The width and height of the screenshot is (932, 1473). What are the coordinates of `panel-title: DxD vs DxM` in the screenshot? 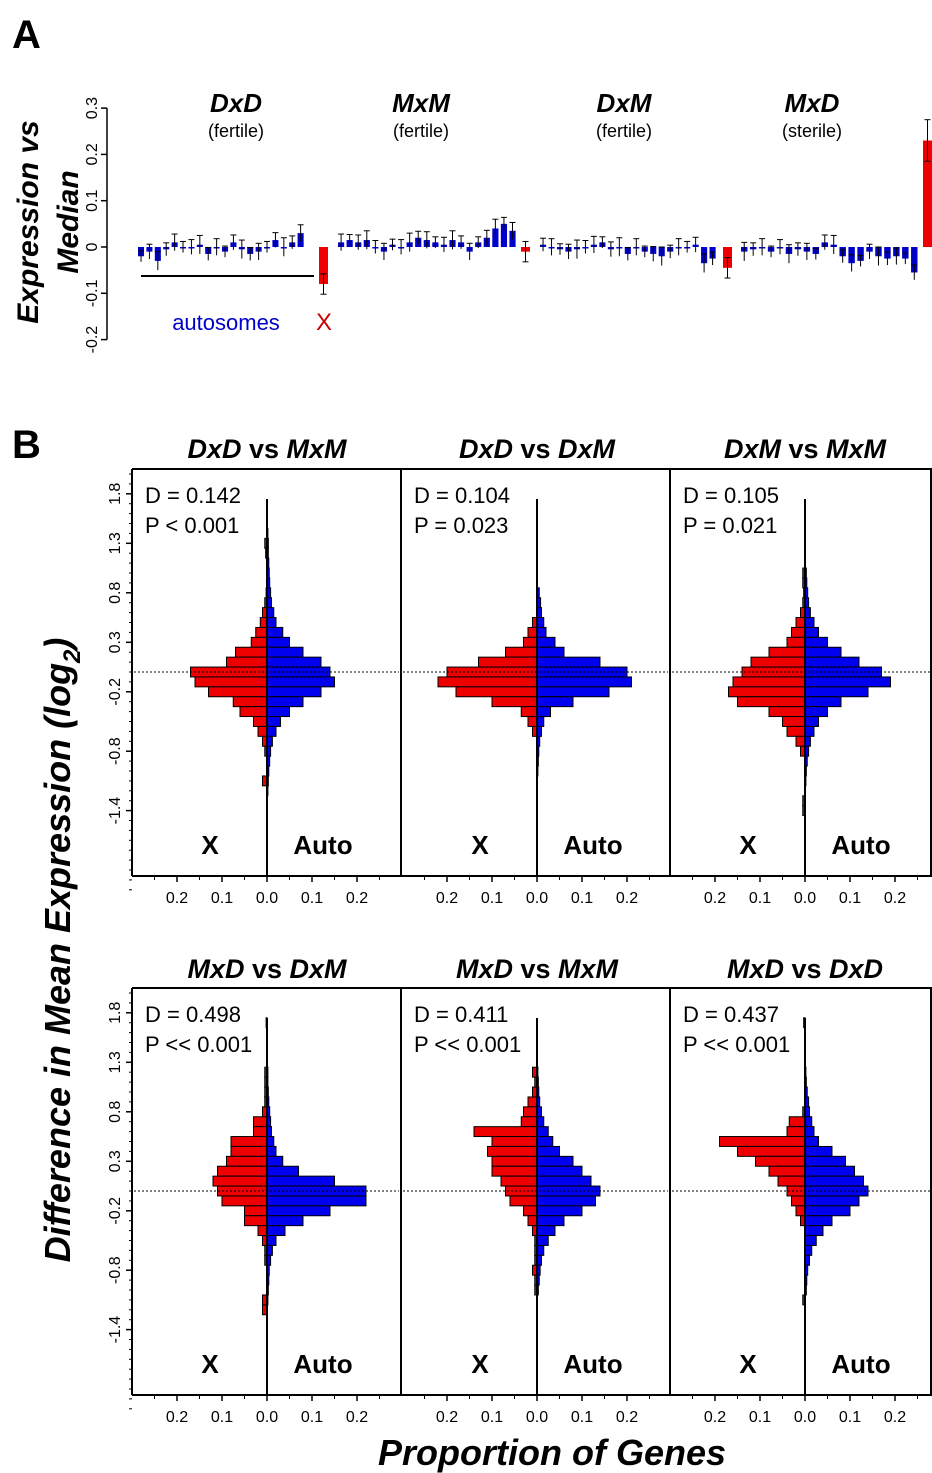 It's located at (537, 449).